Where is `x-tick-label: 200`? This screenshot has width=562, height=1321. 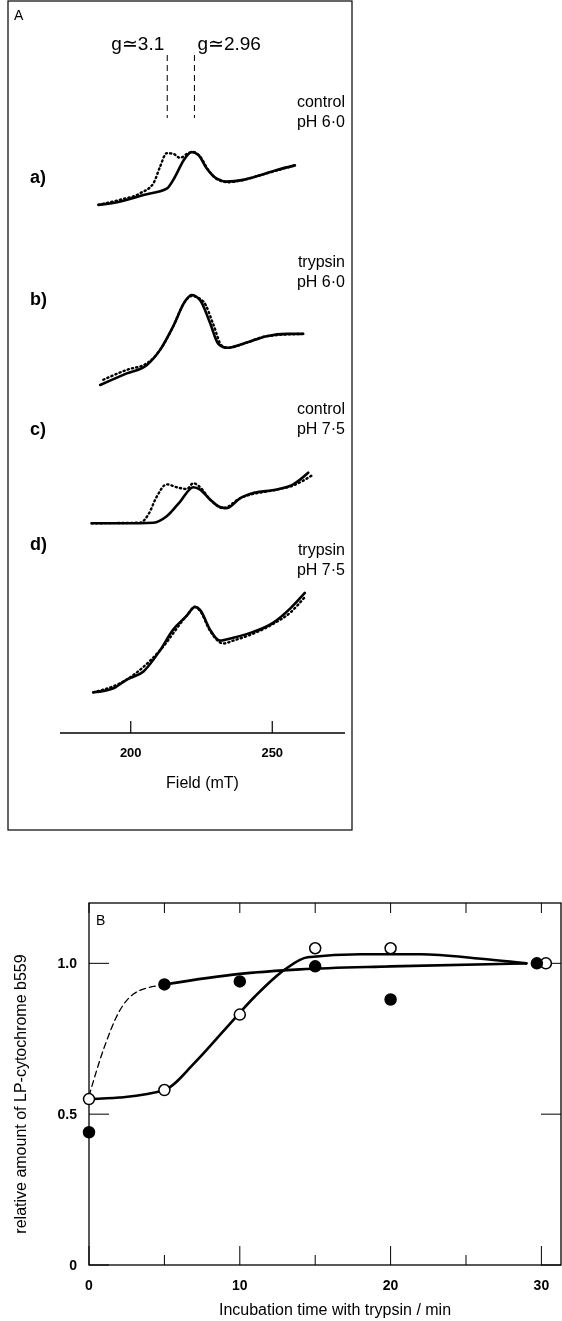 x-tick-label: 200 is located at coordinates (130, 752).